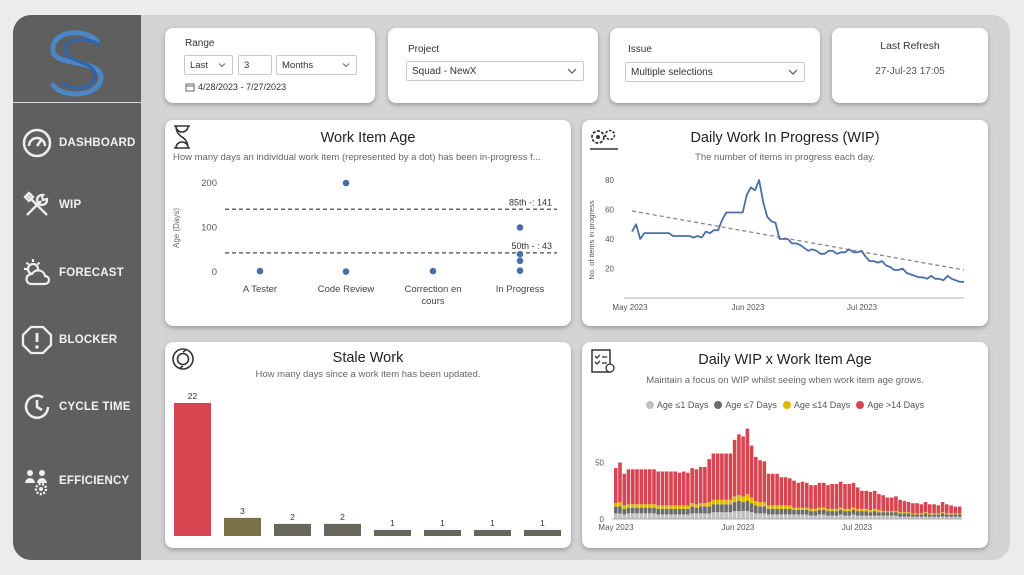 The width and height of the screenshot is (1024, 575). Describe the element at coordinates (609, 180) in the screenshot. I see `y-tick-label: 80` at that location.